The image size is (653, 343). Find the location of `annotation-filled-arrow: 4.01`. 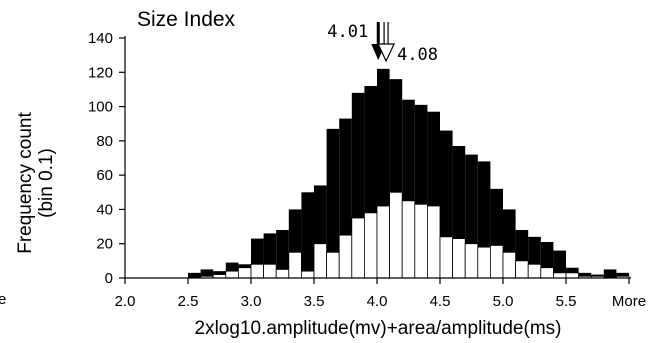

annotation-filled-arrow: 4.01 is located at coordinates (356, 41).